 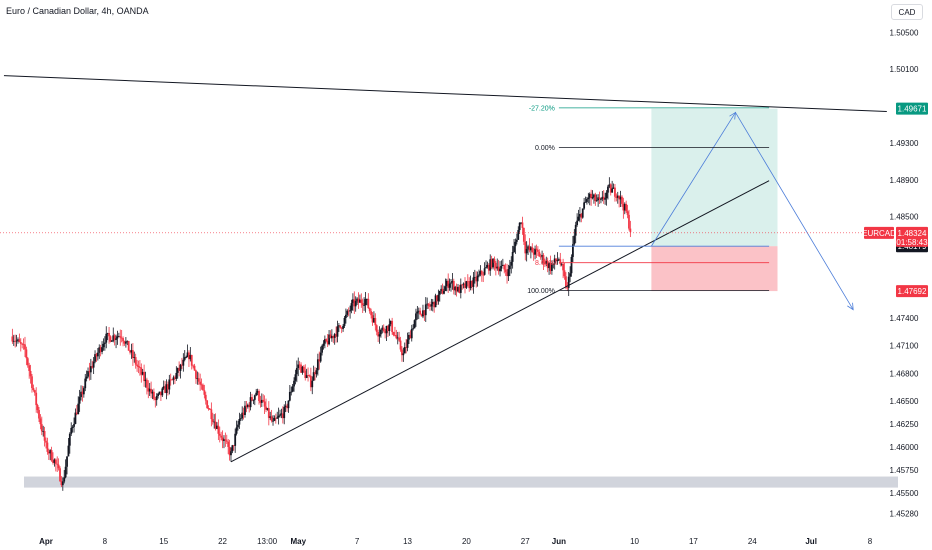 I want to click on currency-button: CAD, so click(x=907, y=12).